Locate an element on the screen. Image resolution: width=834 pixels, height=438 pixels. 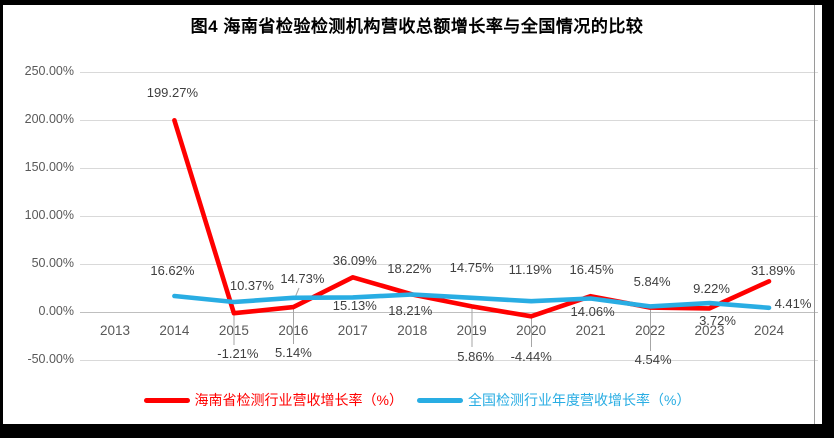
x-axis-tick: 2024 is located at coordinates (769, 330).